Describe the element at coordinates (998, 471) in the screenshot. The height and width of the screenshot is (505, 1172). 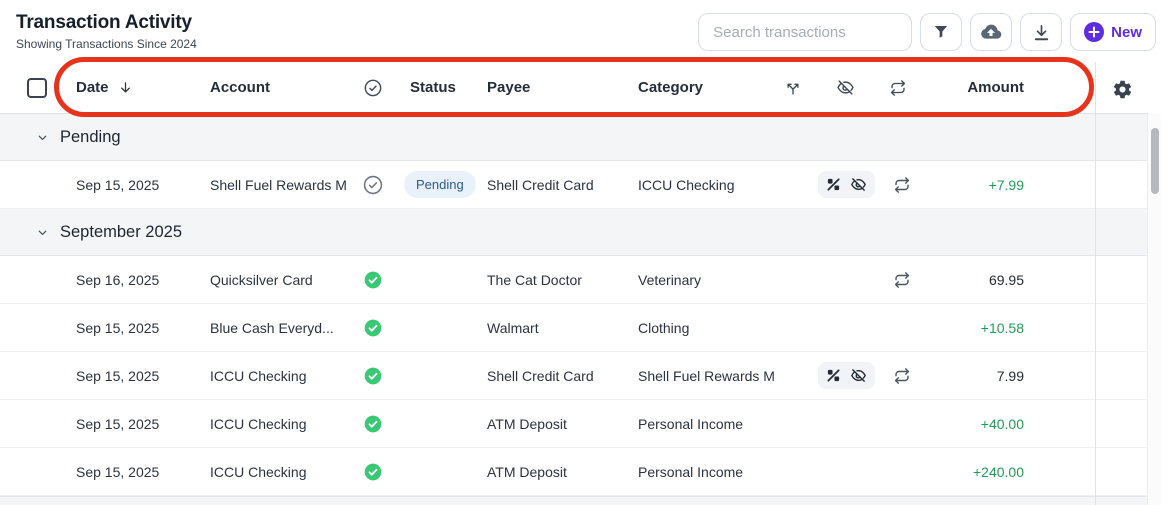
I see `transaction-amount: +240.00` at that location.